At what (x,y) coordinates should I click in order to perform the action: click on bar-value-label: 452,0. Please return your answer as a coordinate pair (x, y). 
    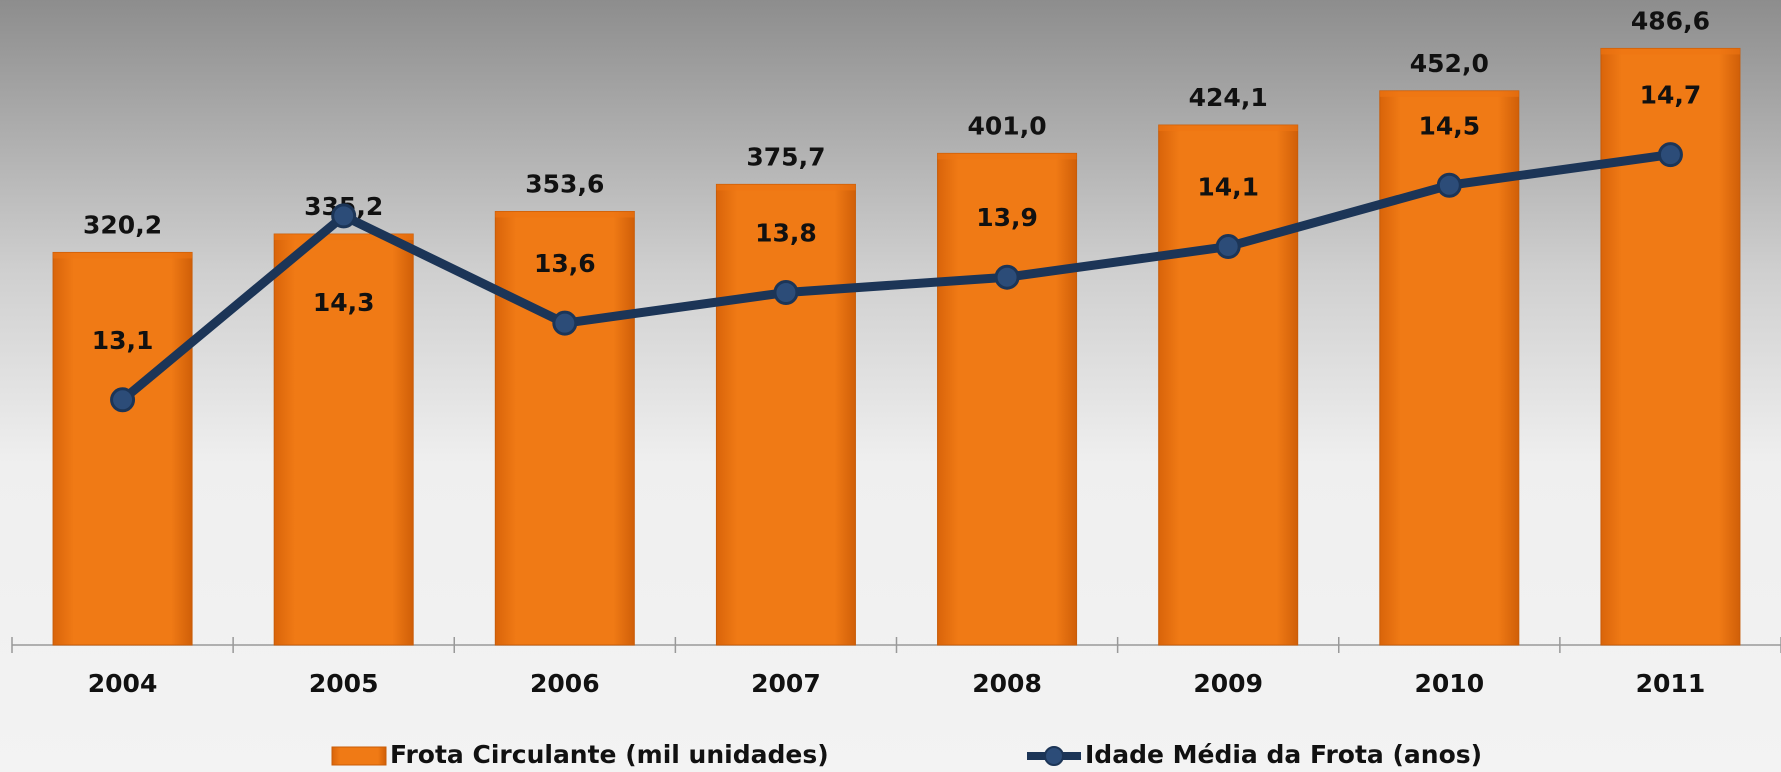
    Looking at the image, I should click on (1449, 63).